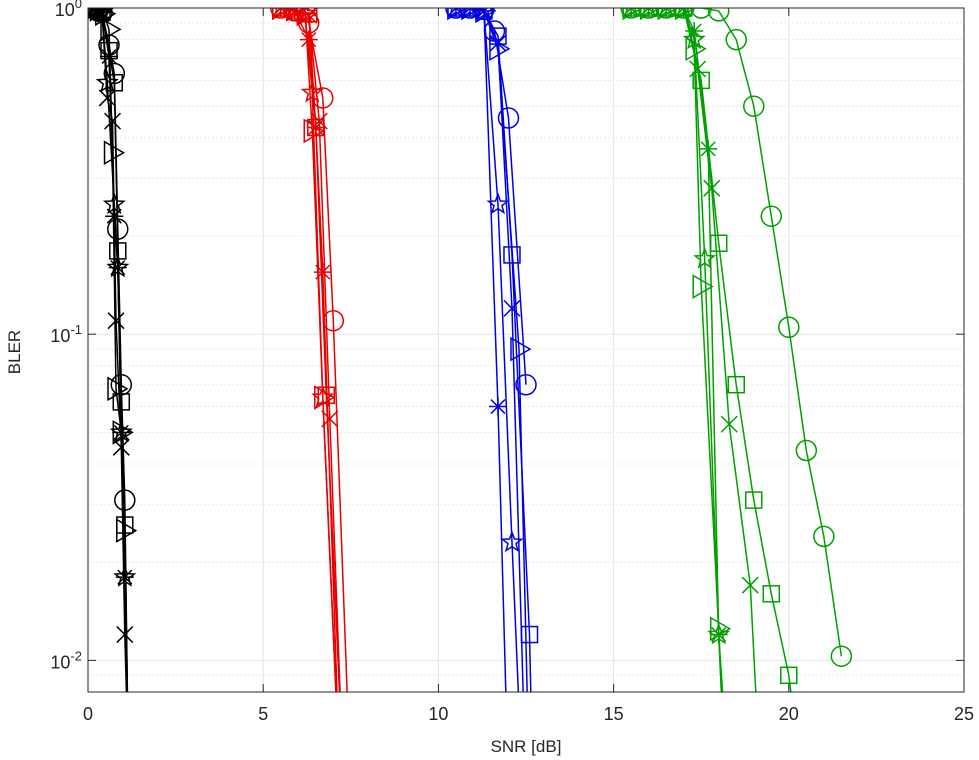 Image resolution: width=979 pixels, height=760 pixels. What do you see at coordinates (14, 352) in the screenshot?
I see `y-axis-label: BLER` at bounding box center [14, 352].